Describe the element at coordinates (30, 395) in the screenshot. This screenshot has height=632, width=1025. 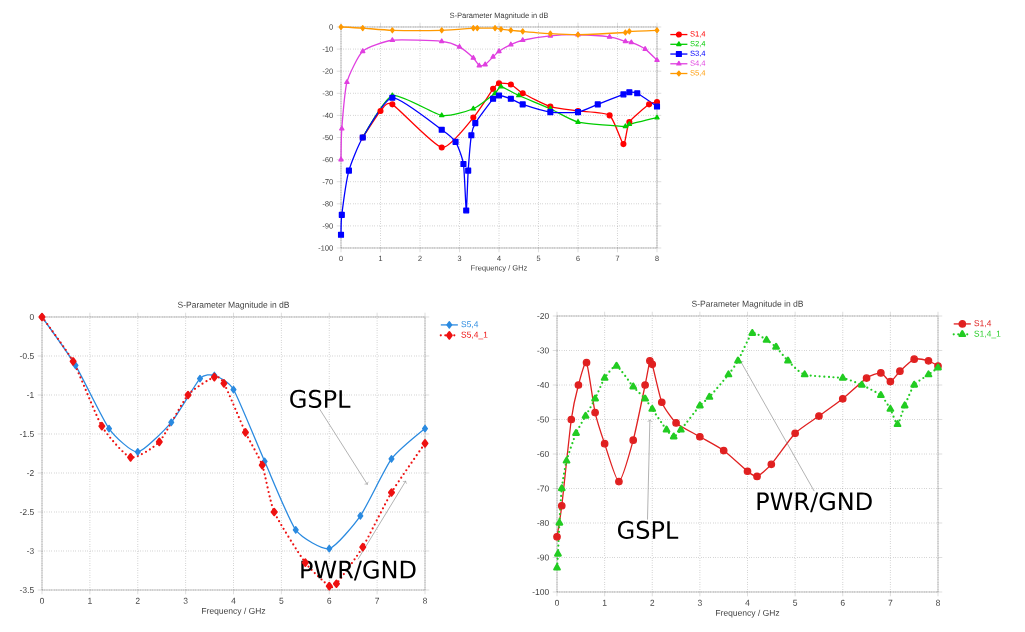
I see `y-tick-label: -1` at that location.